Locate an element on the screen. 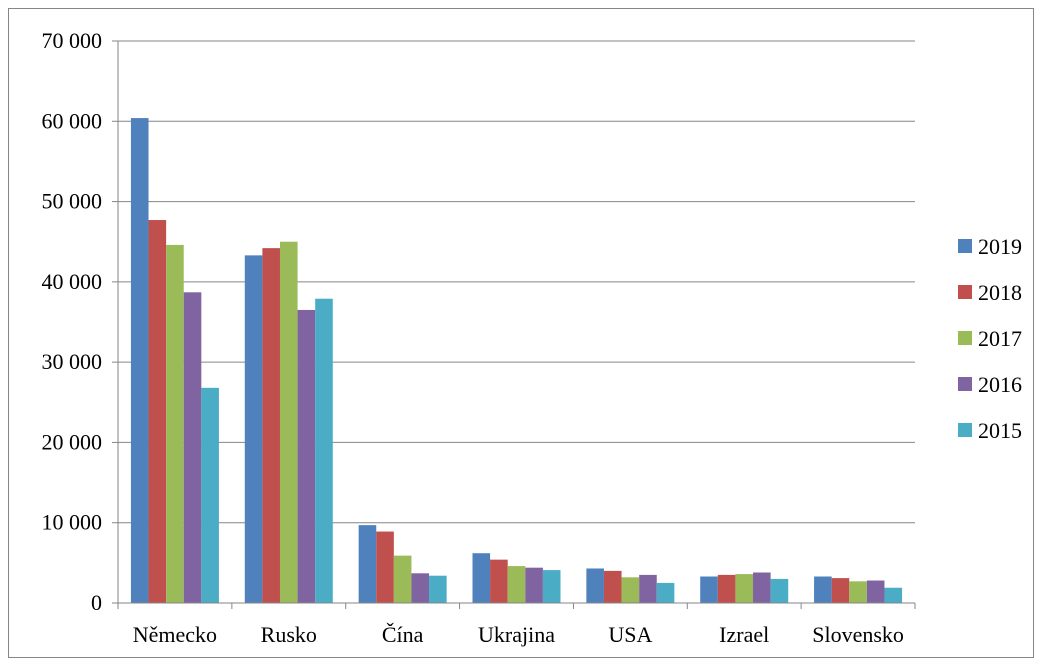  x-tick-label: Ukrajina is located at coordinates (516, 634).